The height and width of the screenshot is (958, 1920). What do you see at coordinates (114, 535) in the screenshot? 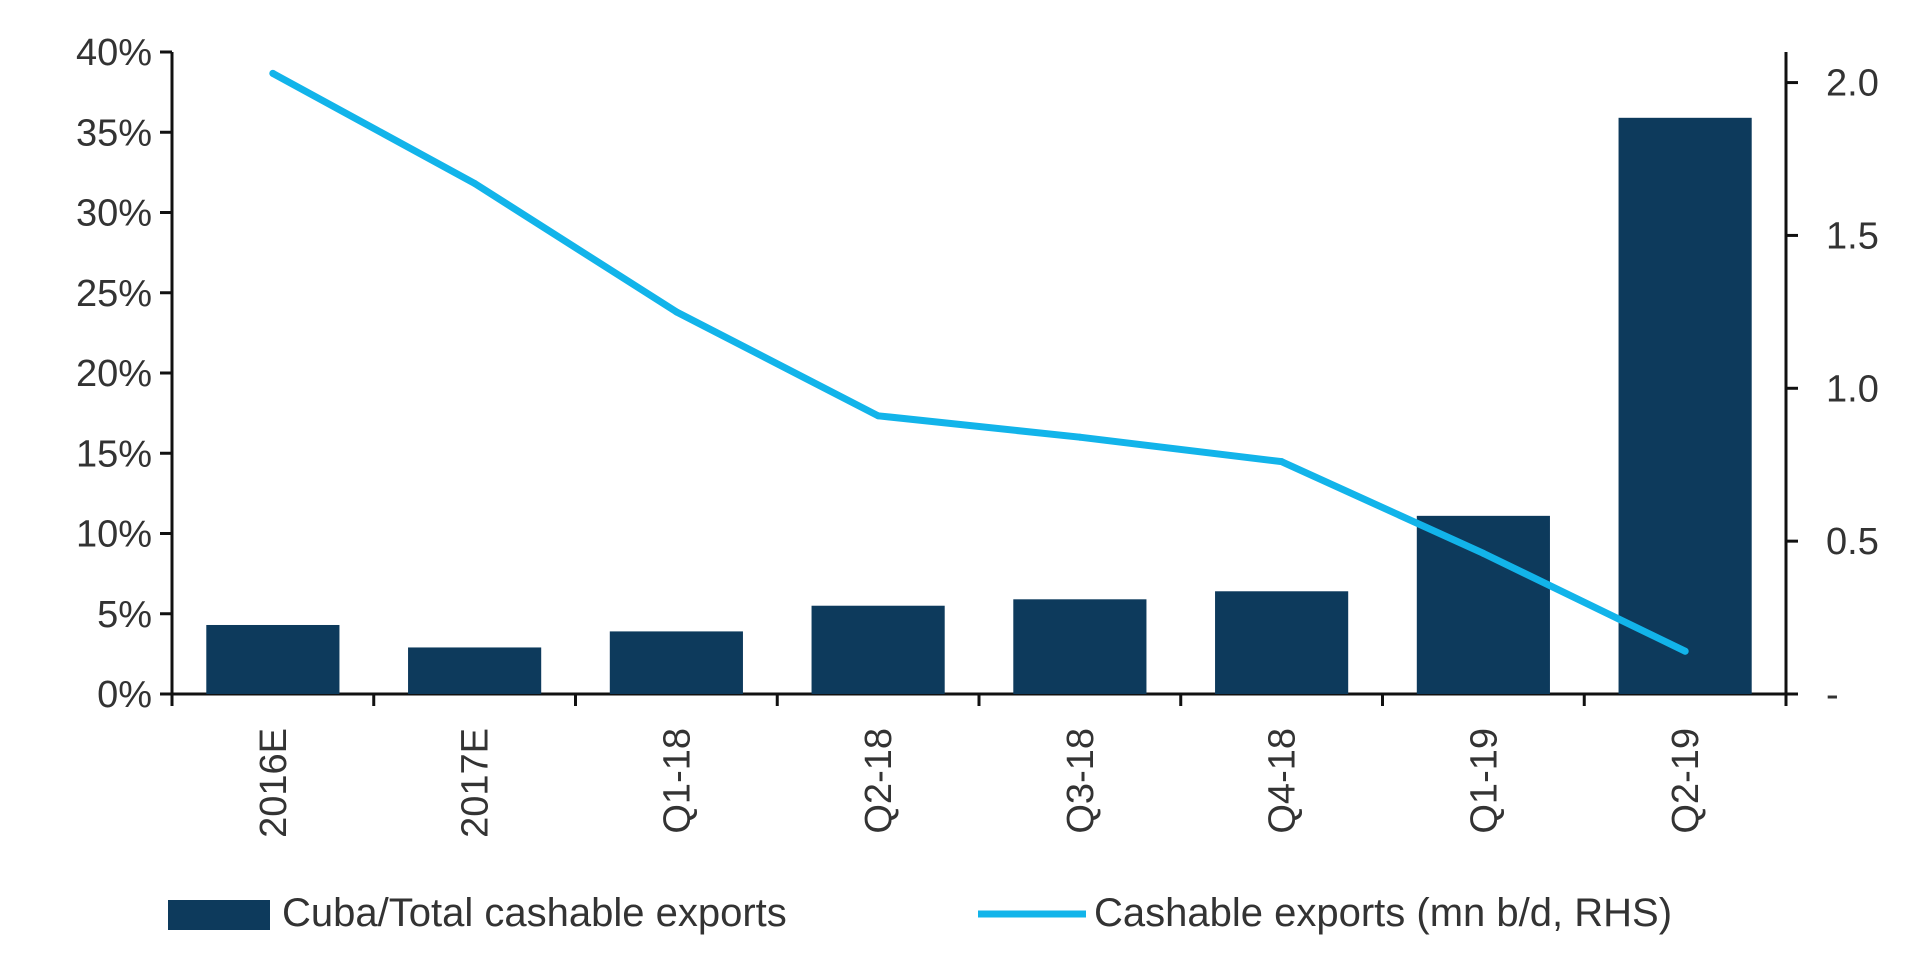
I see `left-tick-label: 10%` at bounding box center [114, 535].